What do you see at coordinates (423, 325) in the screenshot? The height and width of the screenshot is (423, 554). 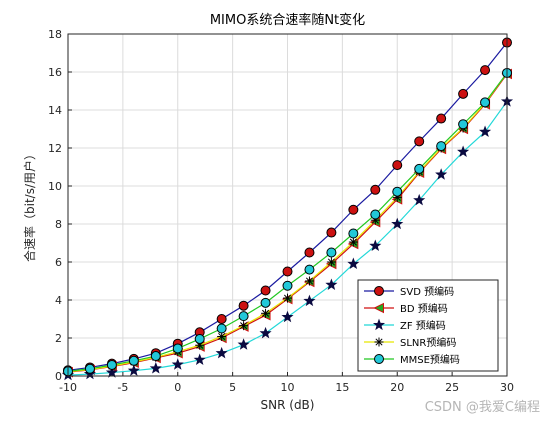 I see `legend-label: ZF 预编码` at bounding box center [423, 325].